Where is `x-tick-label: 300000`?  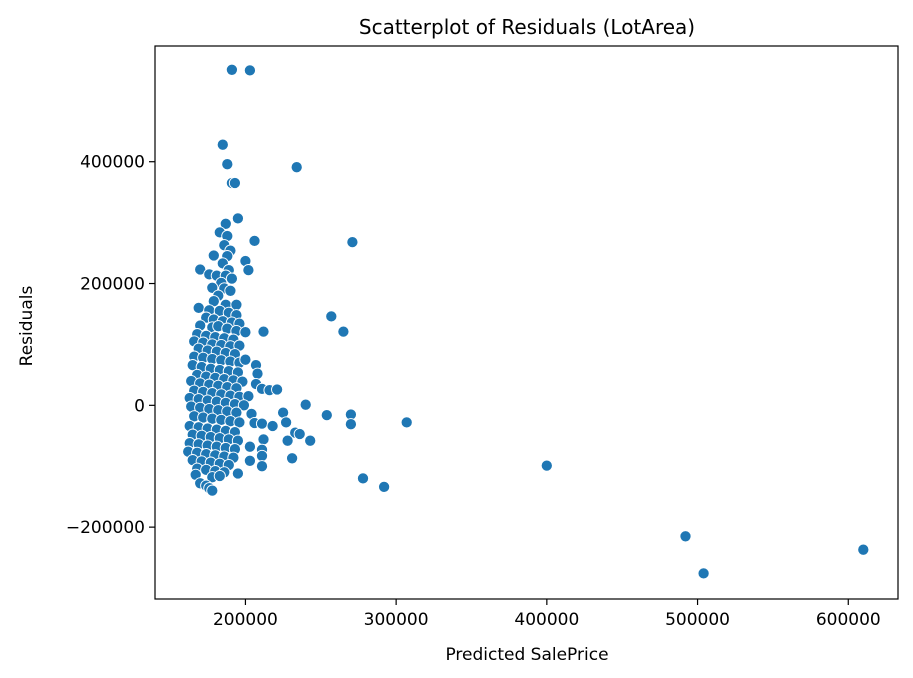 x-tick-label: 300000 is located at coordinates (396, 620).